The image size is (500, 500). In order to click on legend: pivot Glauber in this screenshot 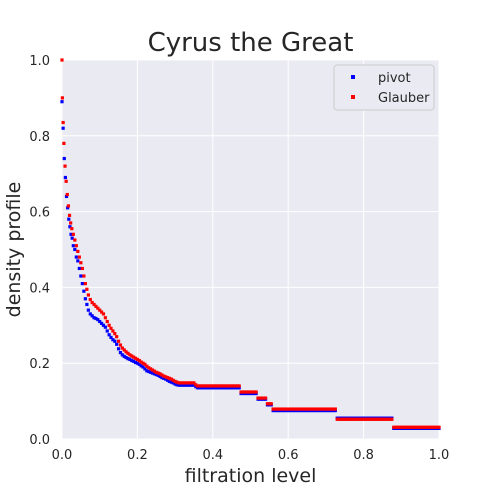, I will do `click(384, 87)`.